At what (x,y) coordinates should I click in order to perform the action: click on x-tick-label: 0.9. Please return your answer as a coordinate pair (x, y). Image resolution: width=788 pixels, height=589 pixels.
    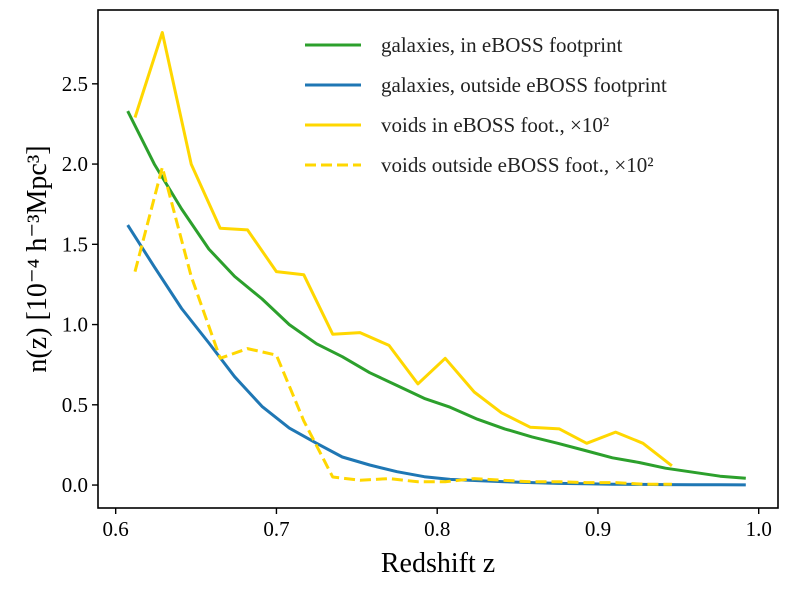
    Looking at the image, I should click on (598, 529).